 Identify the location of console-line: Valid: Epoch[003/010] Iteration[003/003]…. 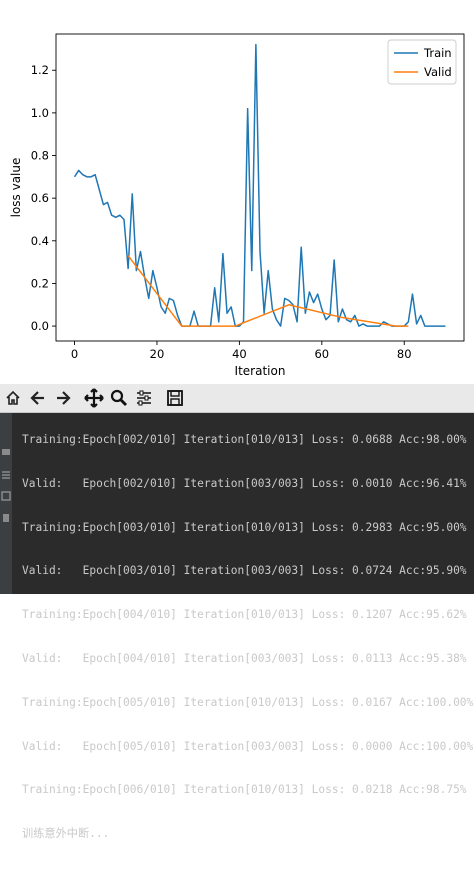
(244, 571).